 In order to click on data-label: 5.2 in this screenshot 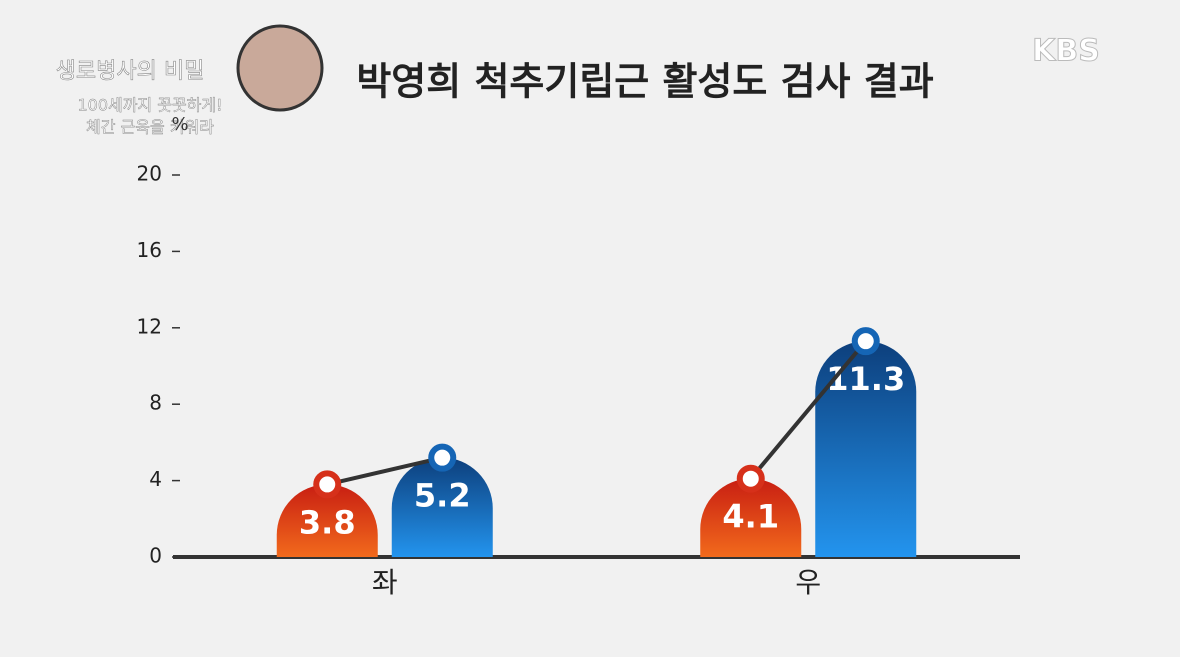, I will do `click(442, 496)`.